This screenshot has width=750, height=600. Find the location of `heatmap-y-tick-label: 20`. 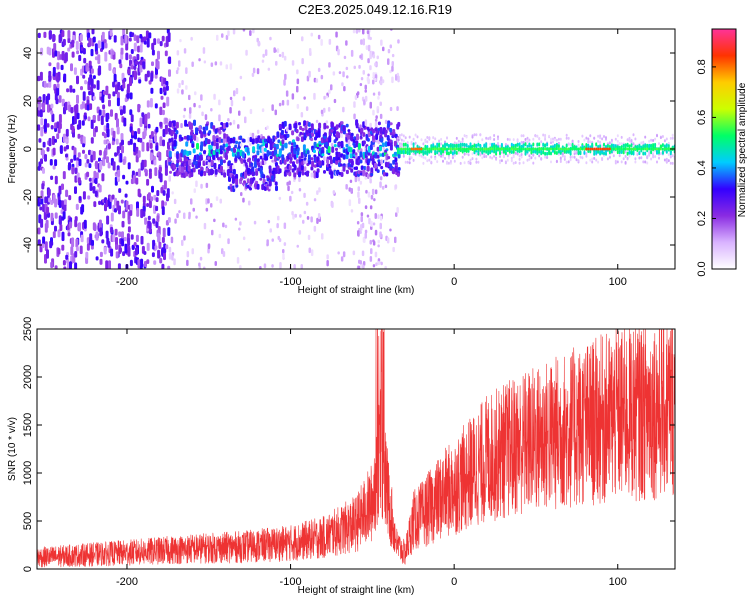

heatmap-y-tick-label: 20 is located at coordinates (28, 101).